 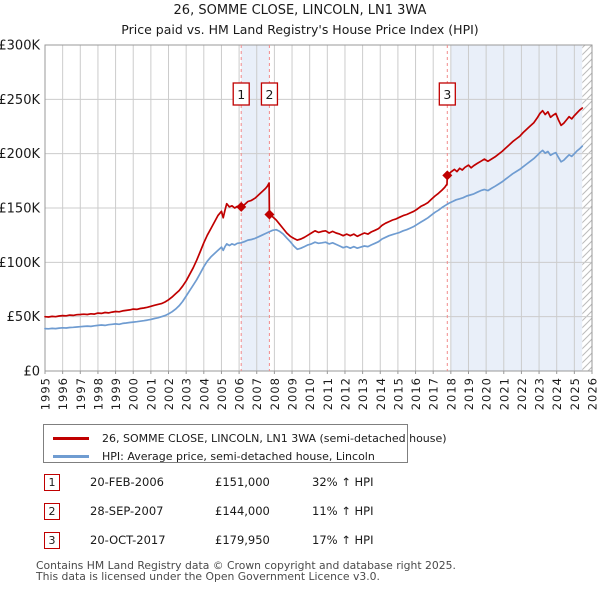 What do you see at coordinates (52, 511) in the screenshot?
I see `sale-2-marker-number: 2` at bounding box center [52, 511].